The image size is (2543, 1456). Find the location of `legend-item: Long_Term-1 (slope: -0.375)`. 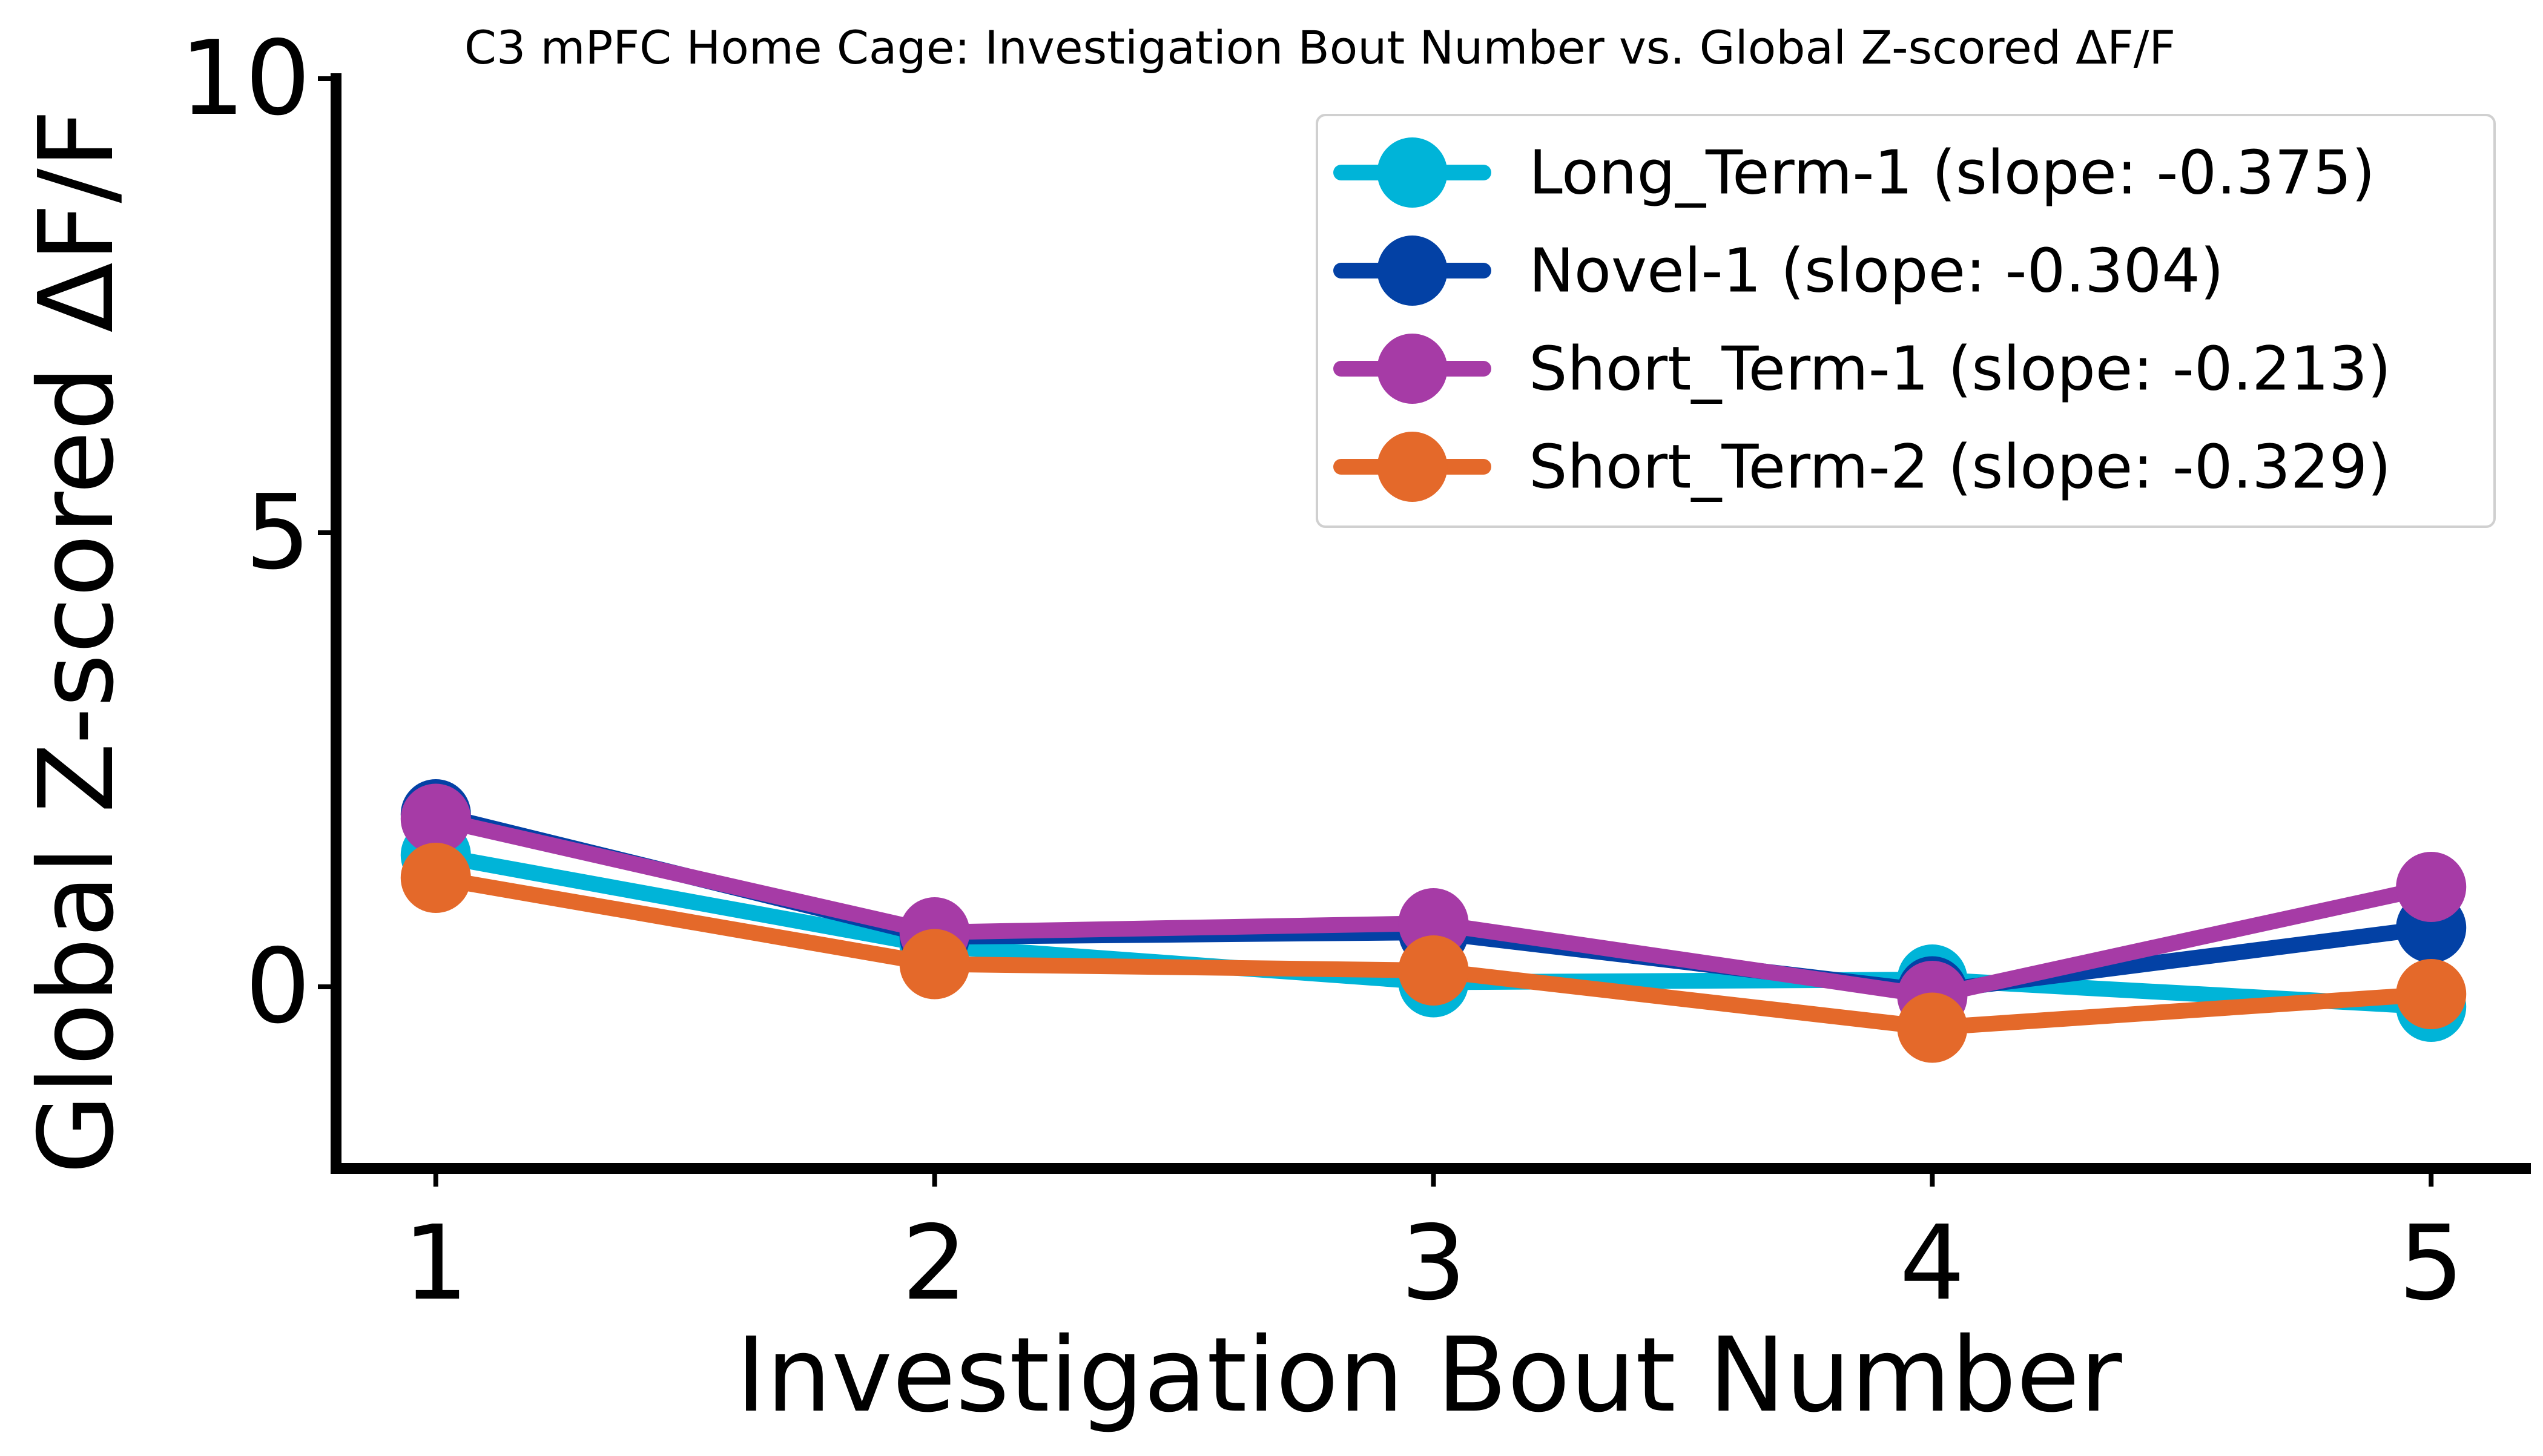

legend-item: Long_Term-1 (slope: -0.375) is located at coordinates (1854, 173).